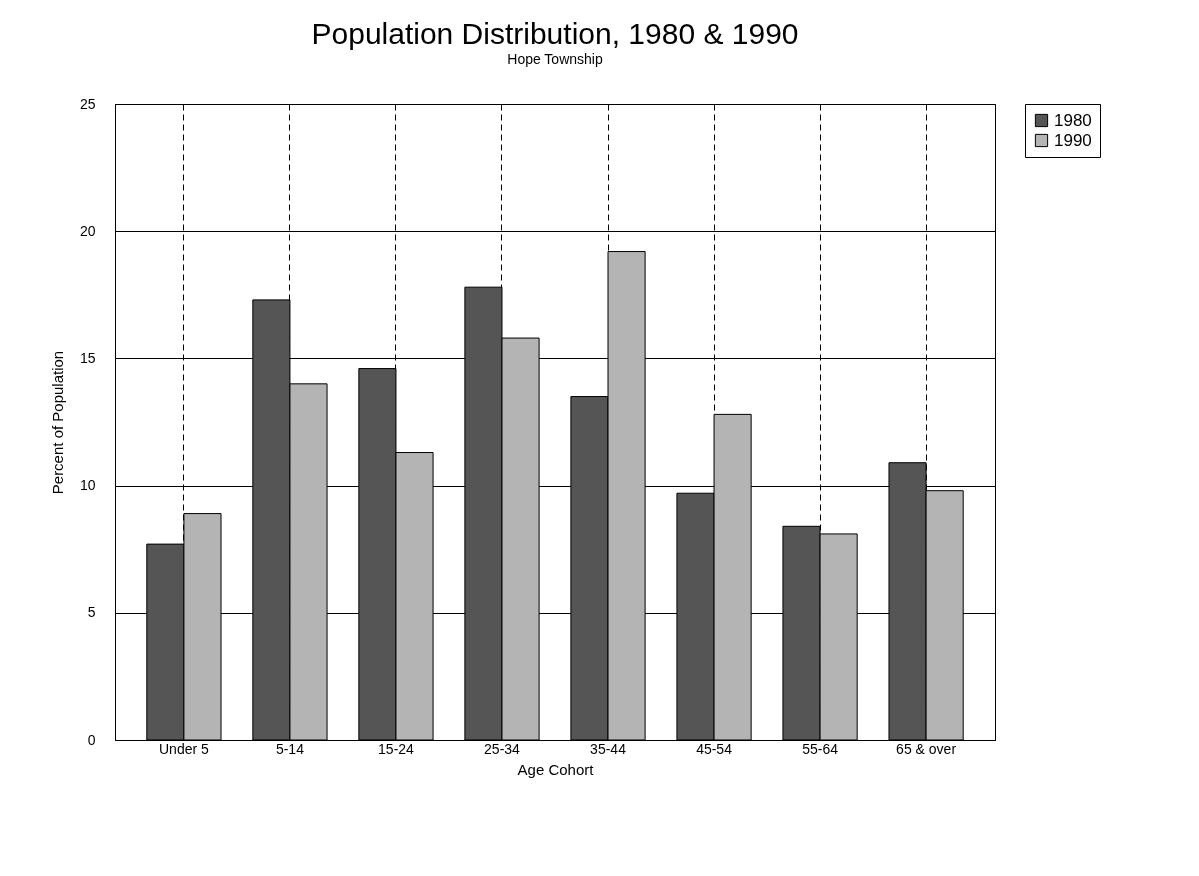 Image resolution: width=1199 pixels, height=876 pixels. What do you see at coordinates (1073, 120) in the screenshot?
I see `legend-label: 1980` at bounding box center [1073, 120].